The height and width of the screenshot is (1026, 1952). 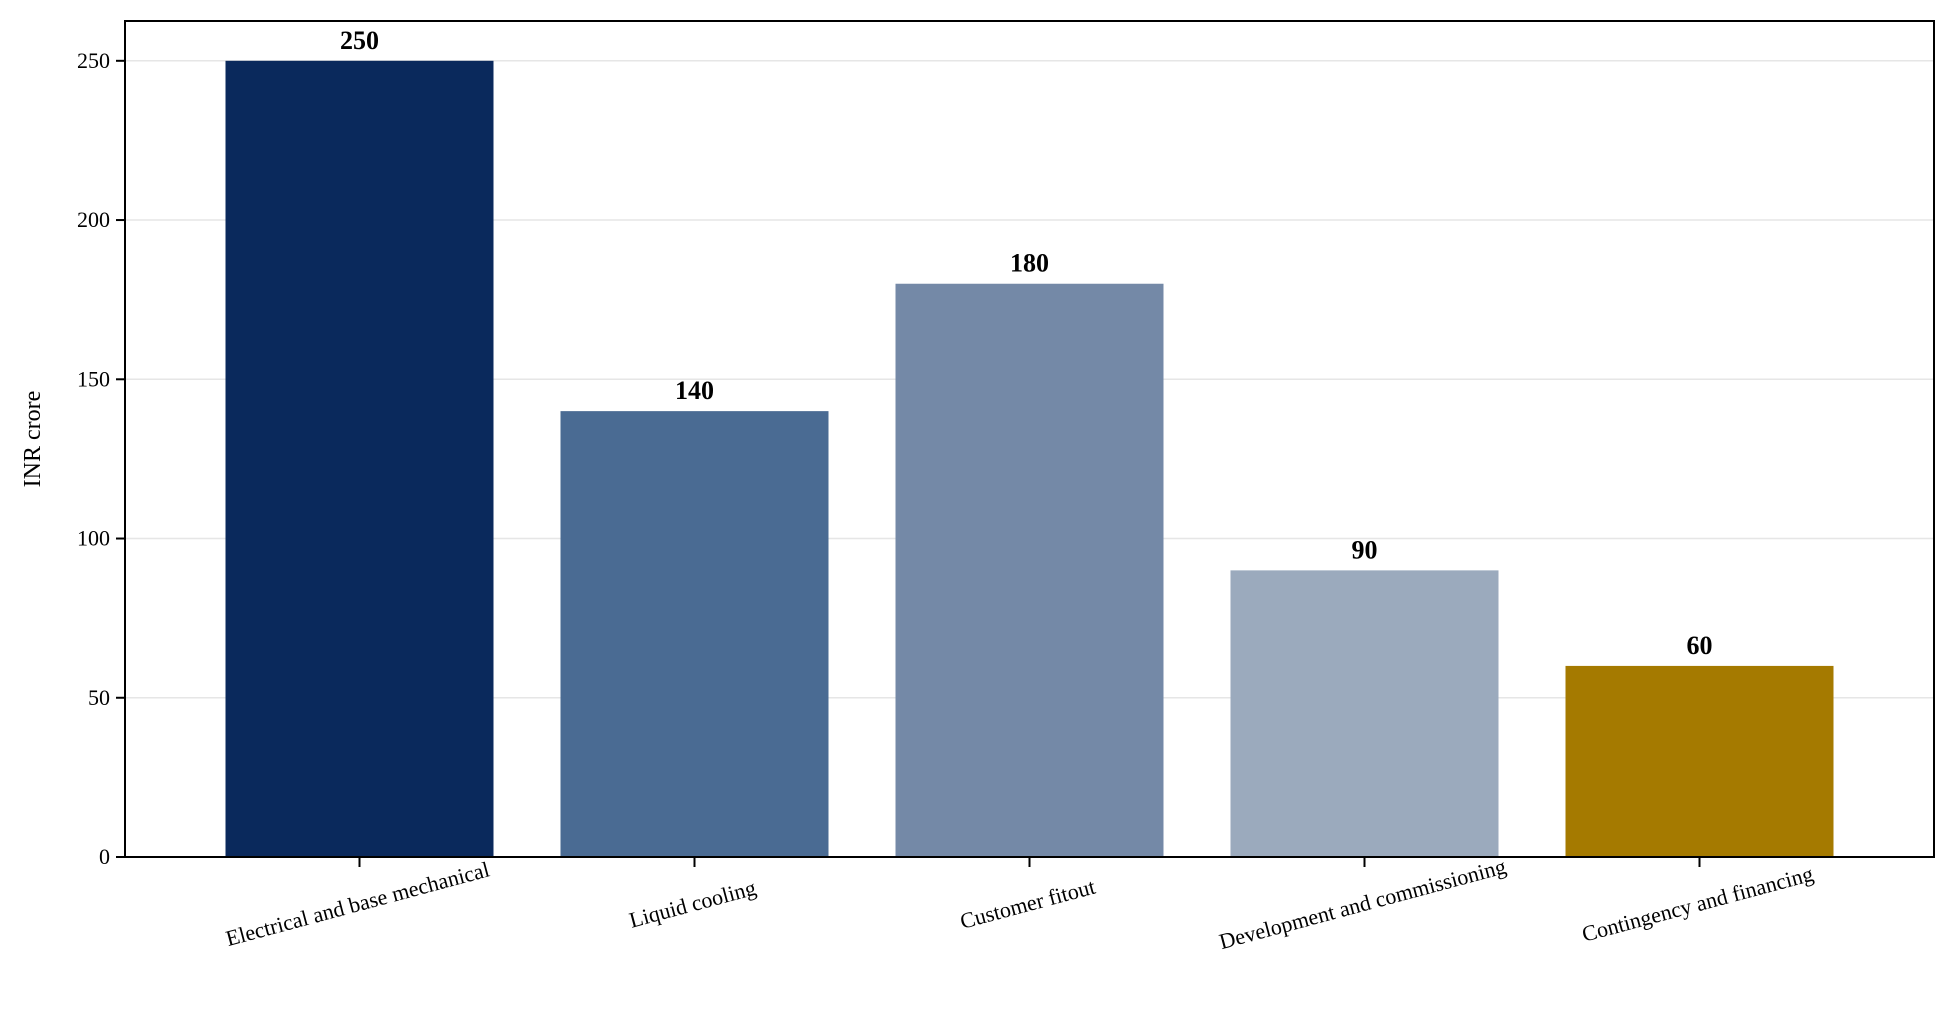 What do you see at coordinates (359, 40) in the screenshot?
I see `bar-value-label: 250` at bounding box center [359, 40].